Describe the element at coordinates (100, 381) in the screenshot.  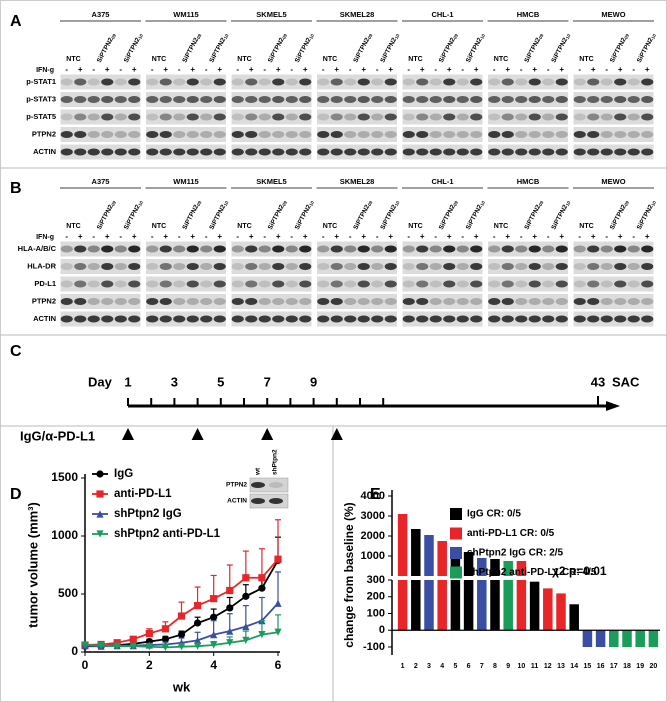
I see `day-label: Day` at that location.